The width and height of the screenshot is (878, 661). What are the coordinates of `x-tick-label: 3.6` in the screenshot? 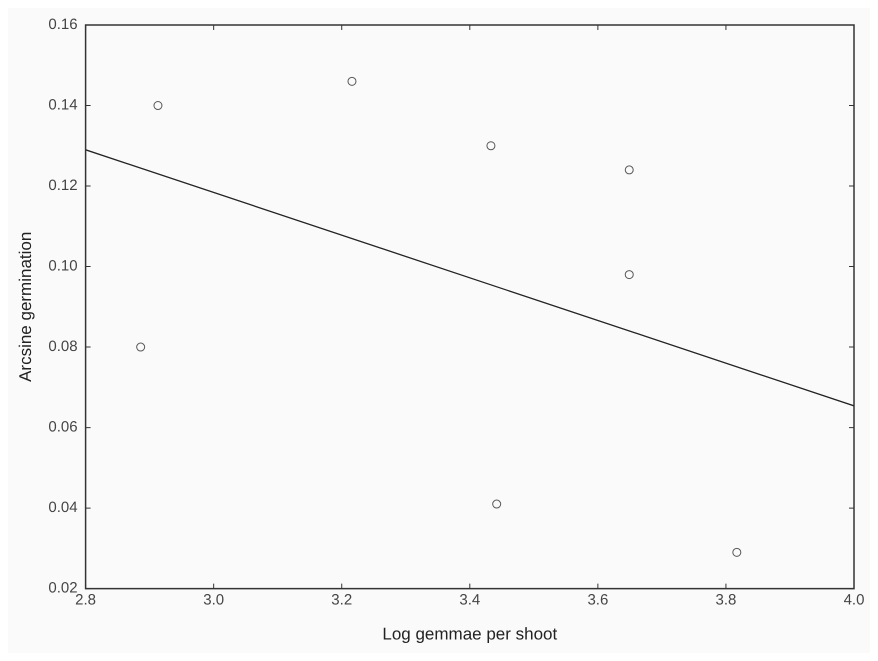 It's located at (597, 600).